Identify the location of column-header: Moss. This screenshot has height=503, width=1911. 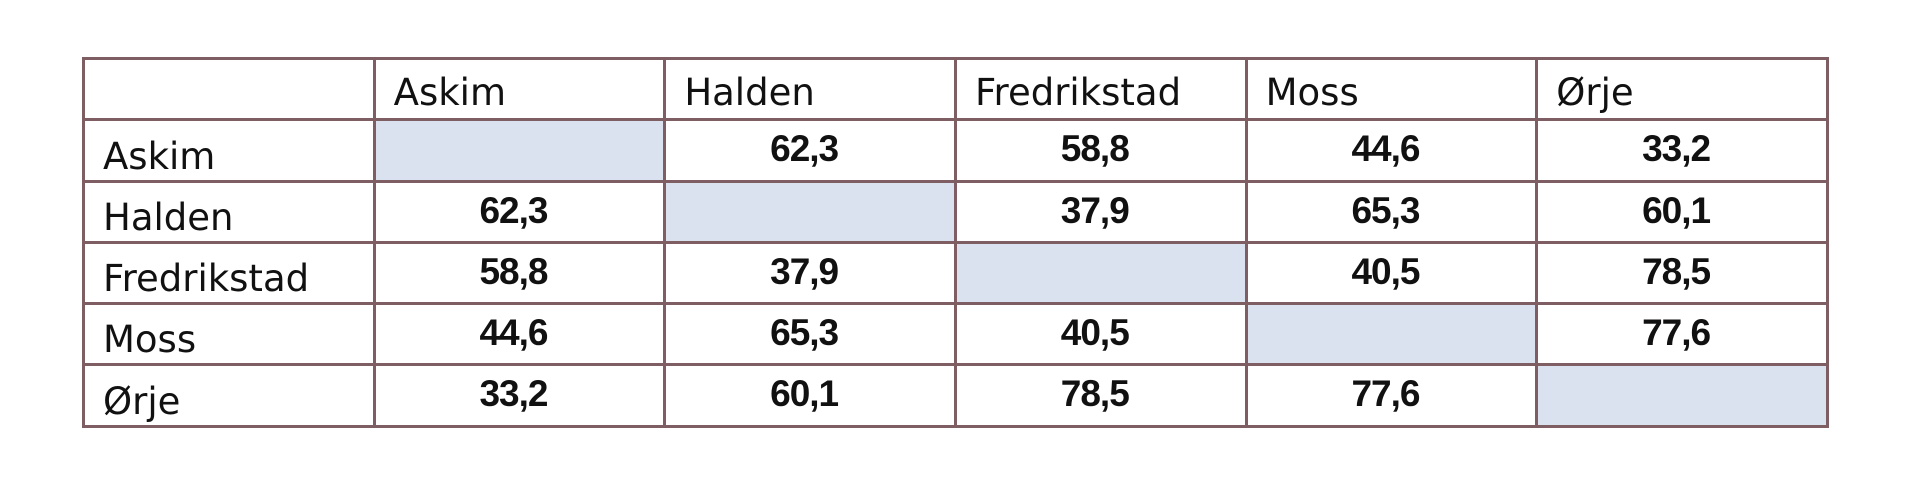
(1391, 89).